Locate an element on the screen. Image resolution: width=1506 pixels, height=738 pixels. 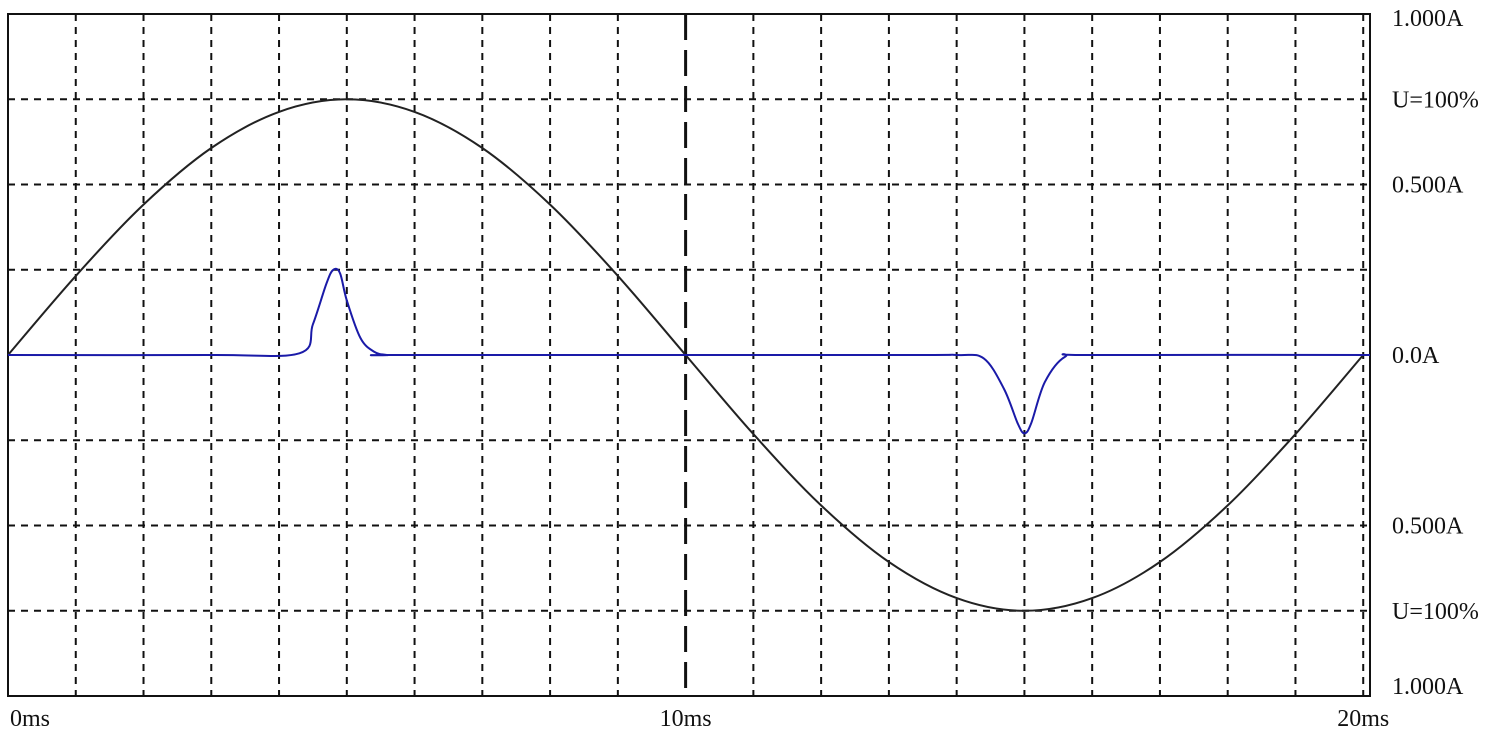
x-tick-label: 0ms is located at coordinates (30, 719).